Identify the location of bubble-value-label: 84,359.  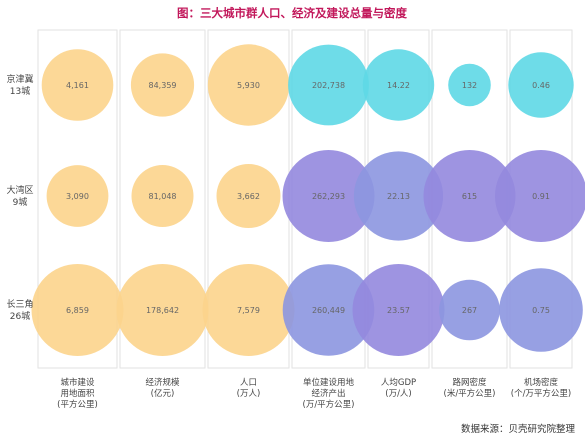
(163, 85).